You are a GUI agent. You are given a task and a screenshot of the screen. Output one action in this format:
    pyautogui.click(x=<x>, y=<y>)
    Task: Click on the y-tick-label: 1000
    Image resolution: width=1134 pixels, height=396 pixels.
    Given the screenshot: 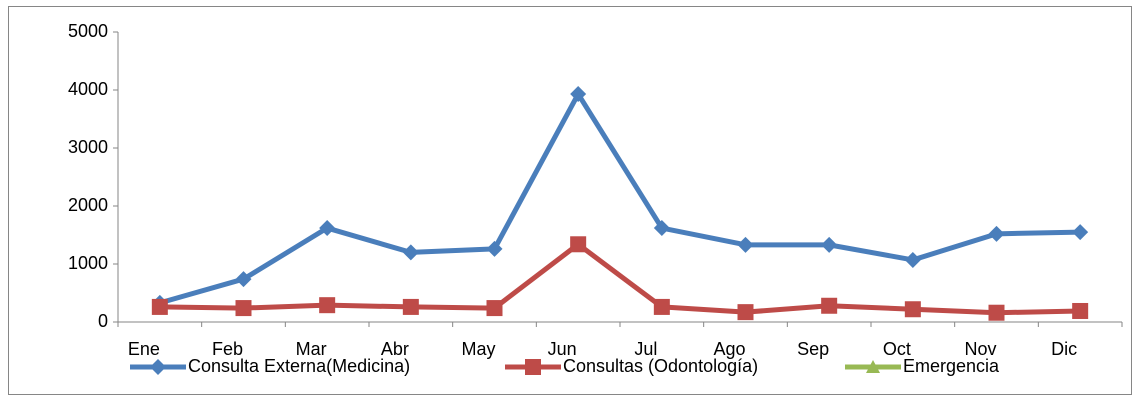 What is the action you would take?
    pyautogui.click(x=88, y=263)
    